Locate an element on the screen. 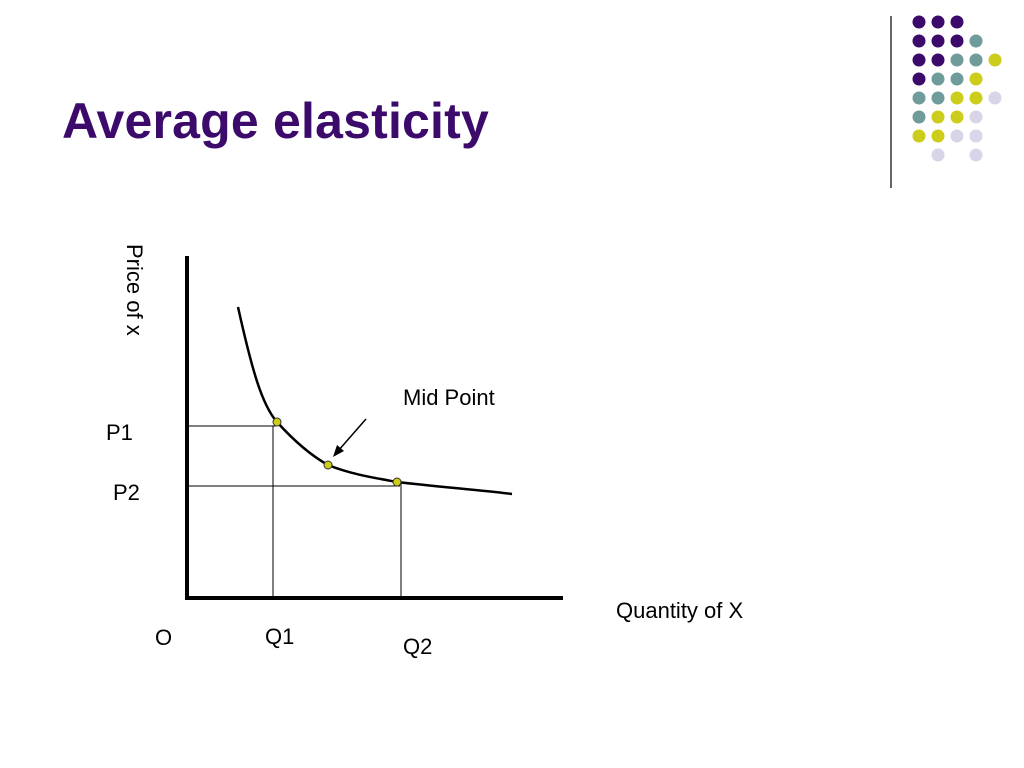 Image resolution: width=1024 pixels, height=768 pixels. p1-label: P1 is located at coordinates (119, 432).